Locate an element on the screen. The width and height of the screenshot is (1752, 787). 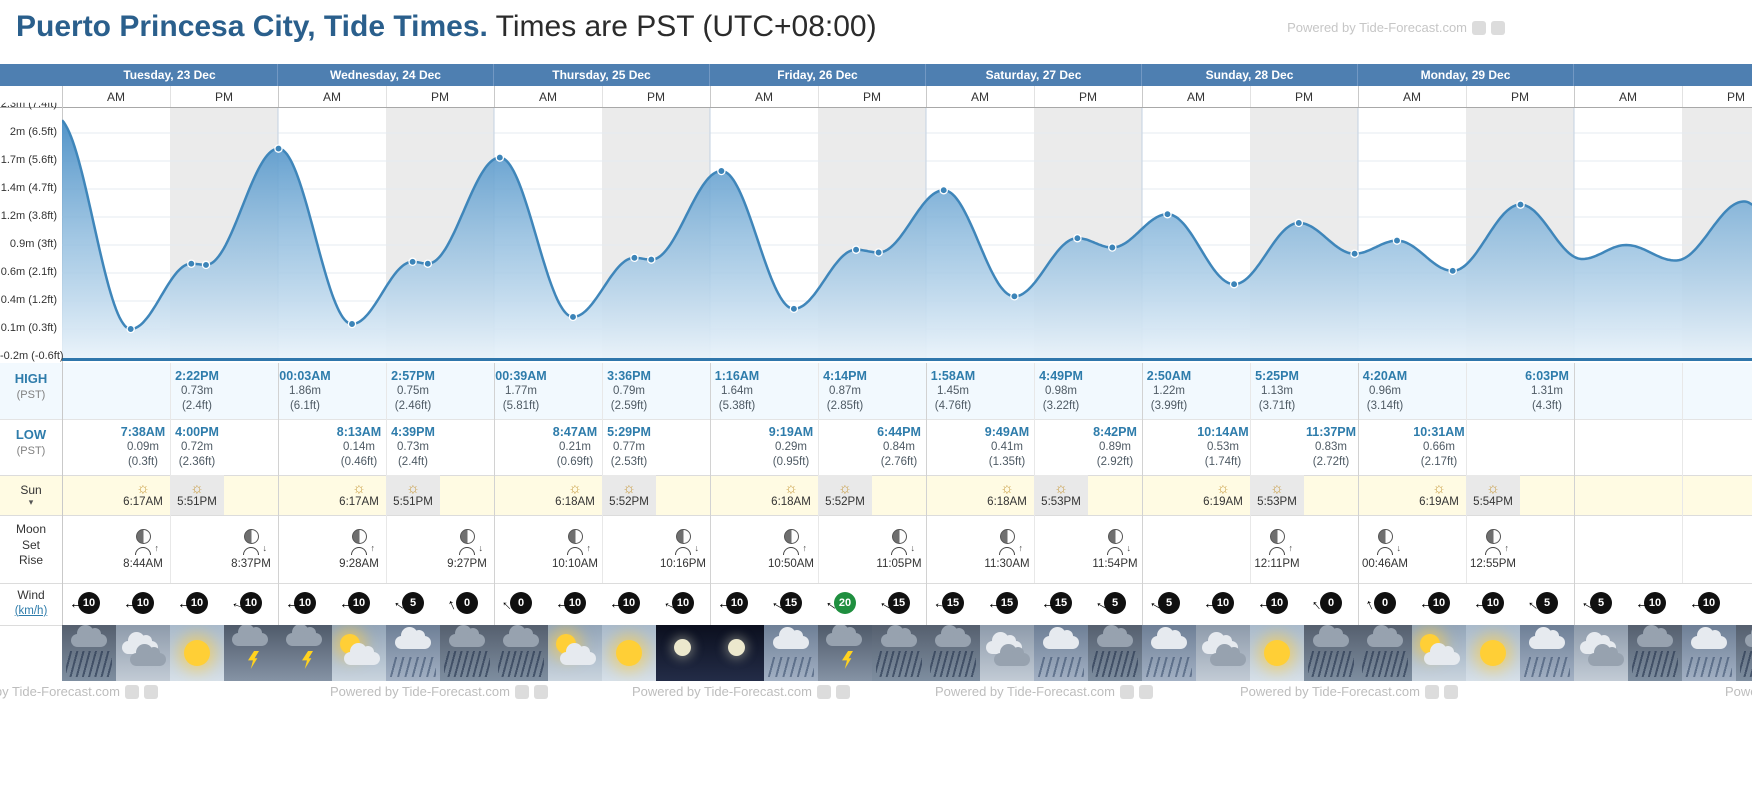
moon-time: 8:37PM is located at coordinates (251, 563).